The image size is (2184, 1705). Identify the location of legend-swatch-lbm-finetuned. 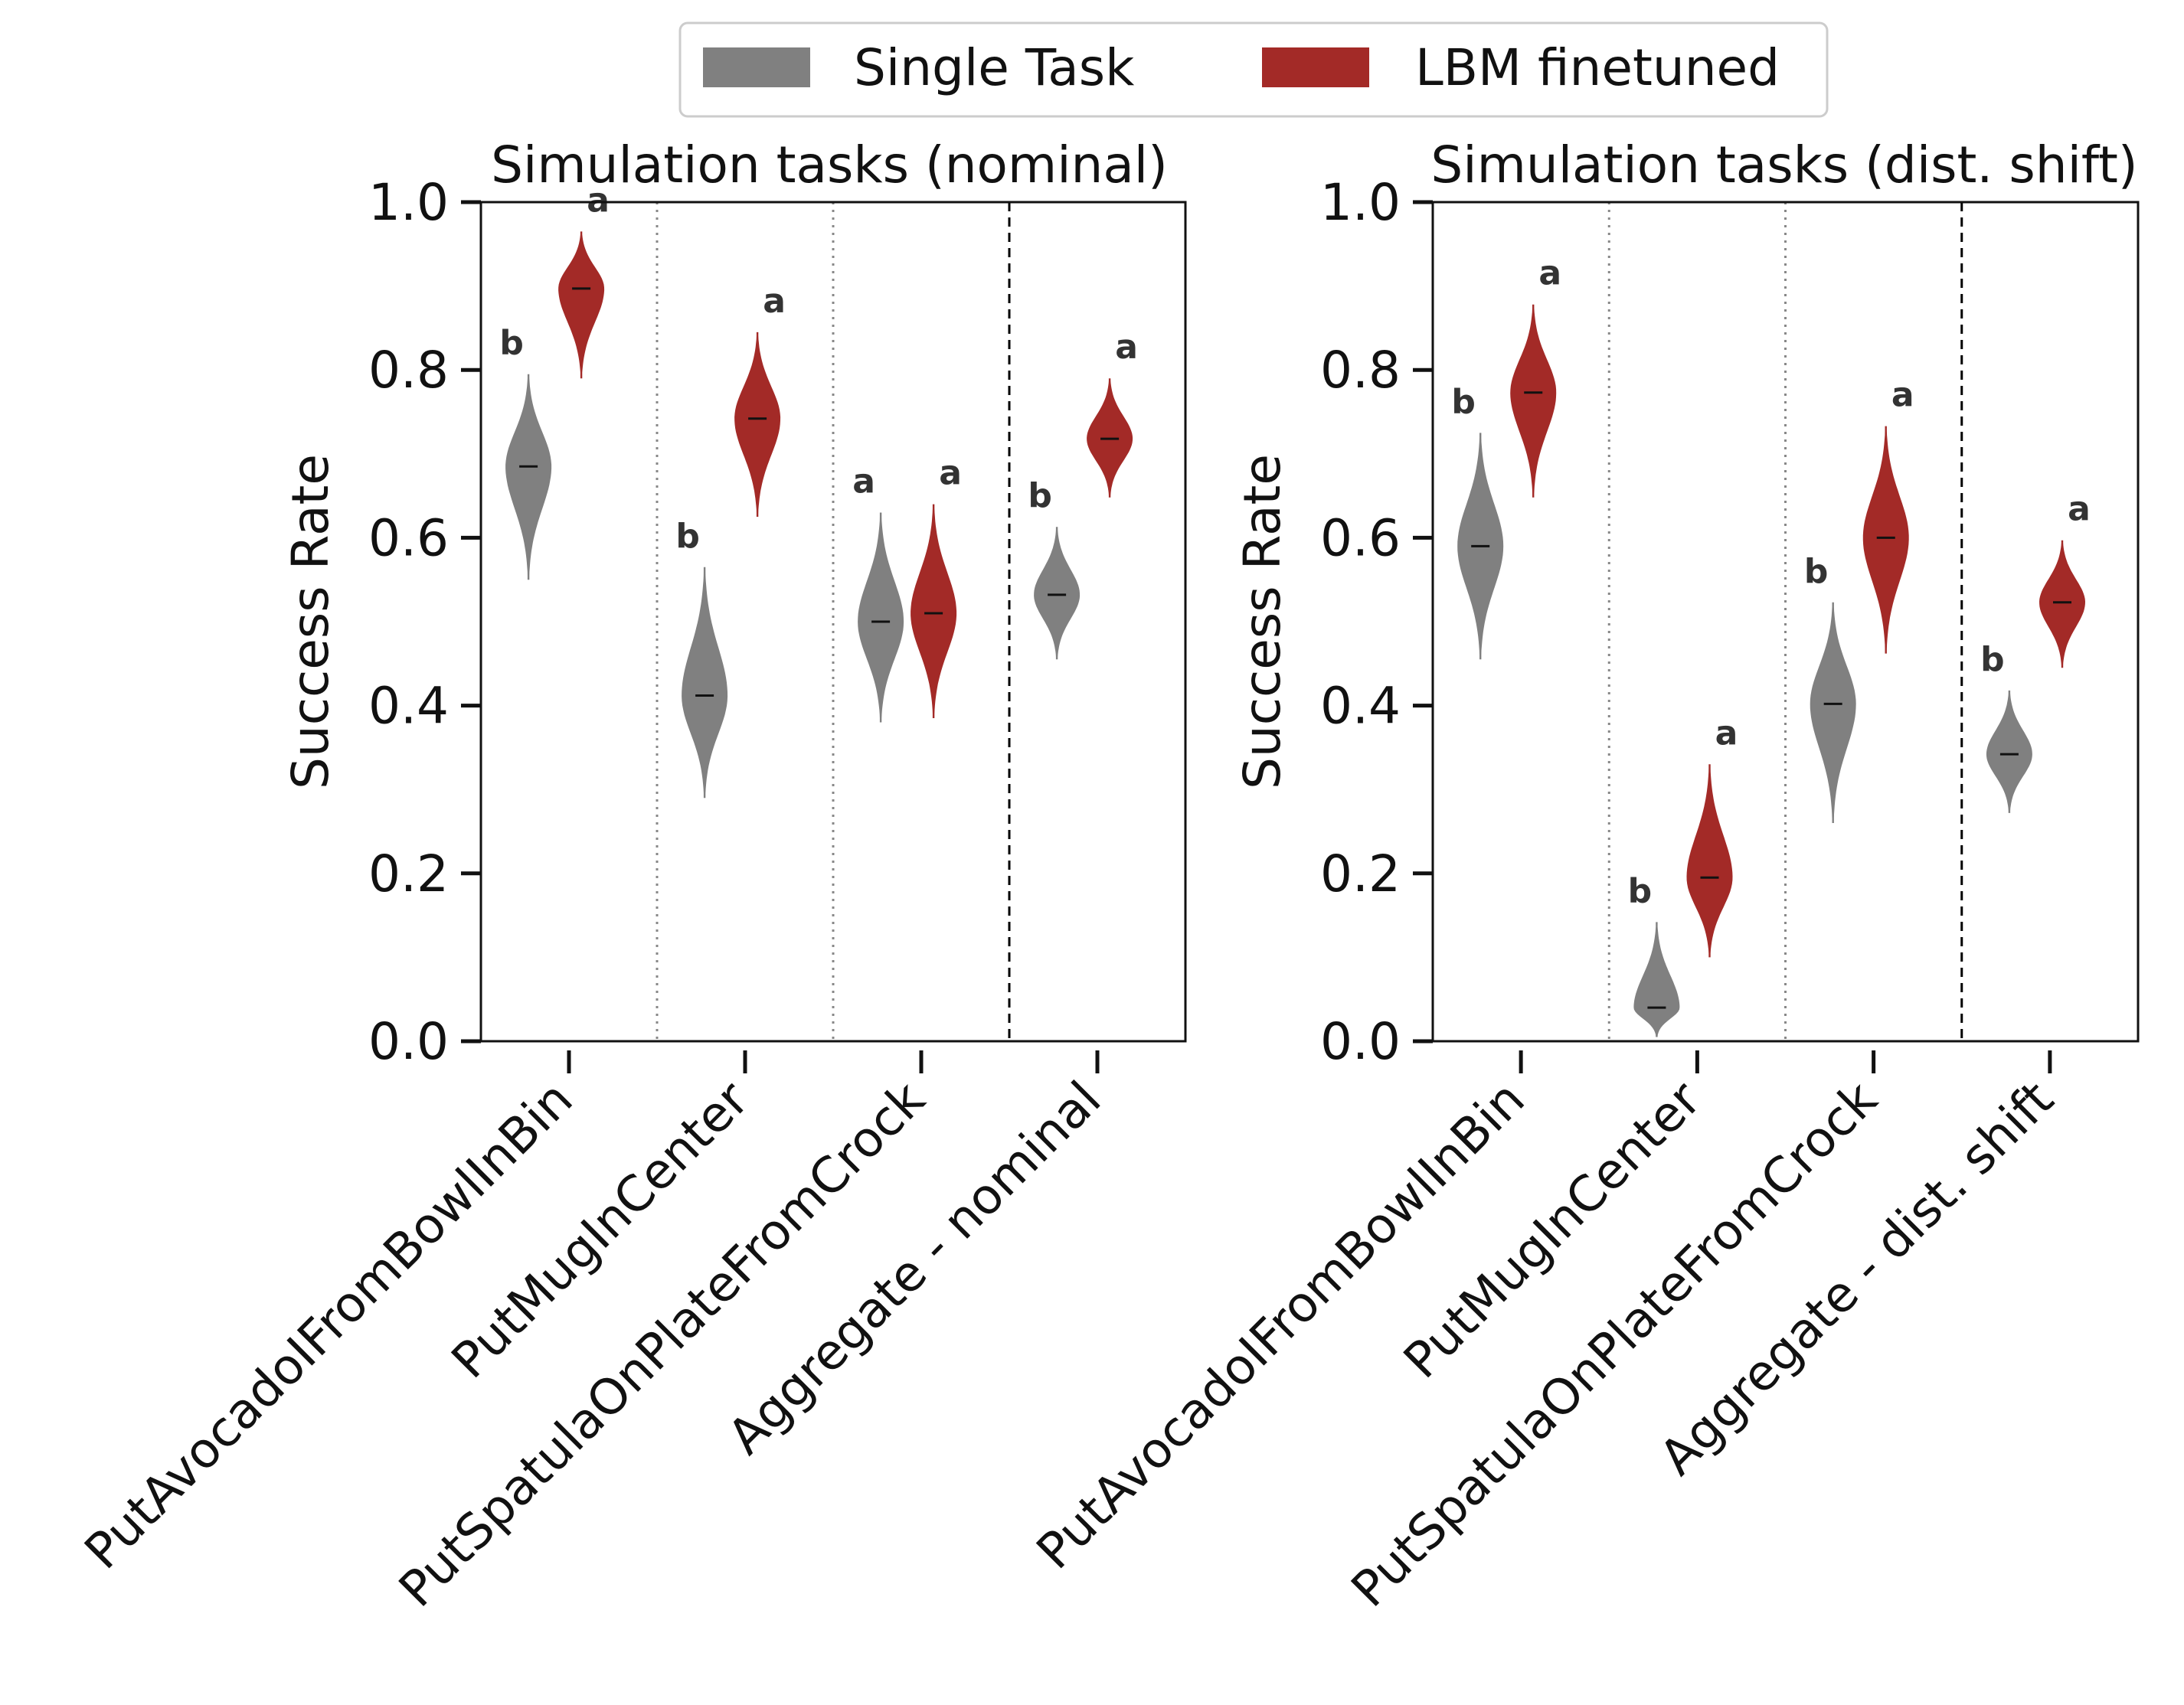
(1315, 67).